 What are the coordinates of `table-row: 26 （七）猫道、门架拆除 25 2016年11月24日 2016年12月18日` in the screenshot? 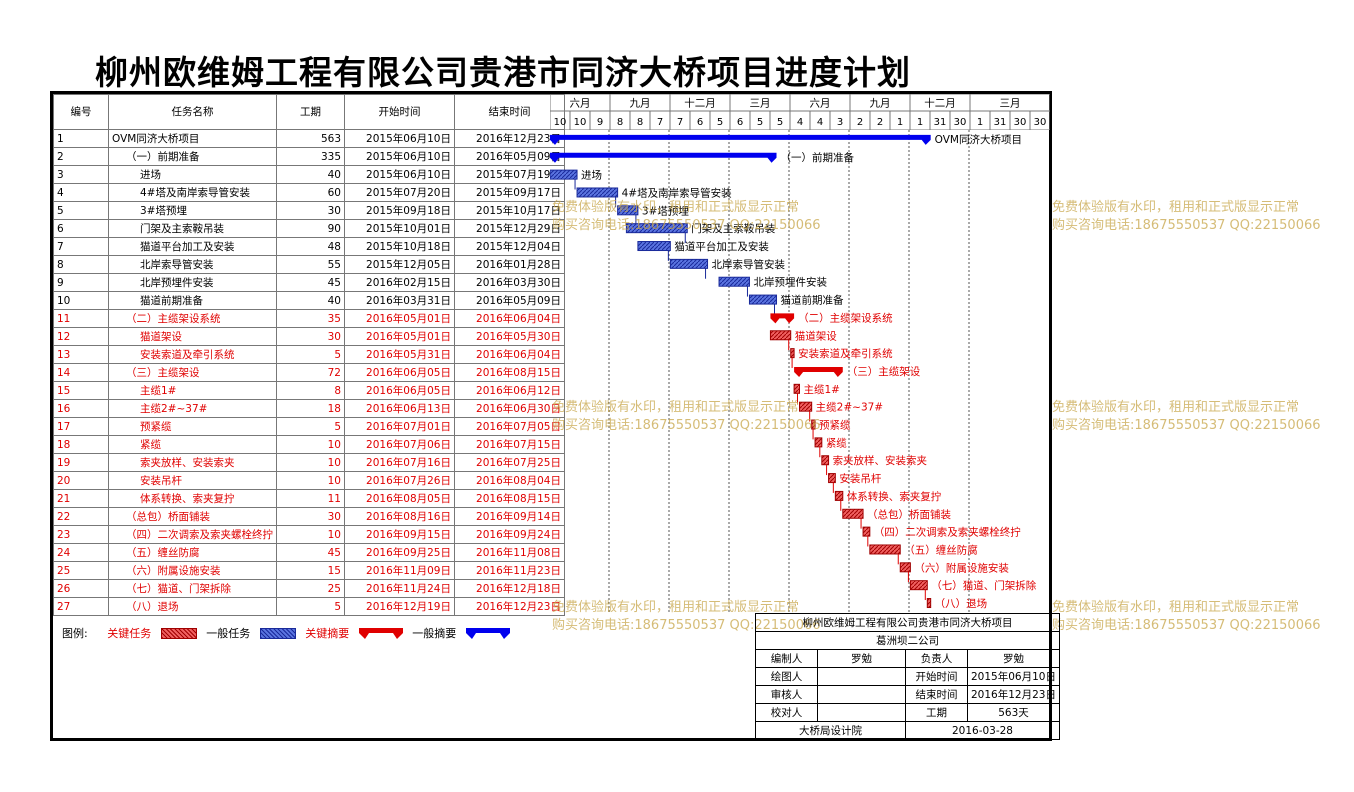 It's located at (309, 588).